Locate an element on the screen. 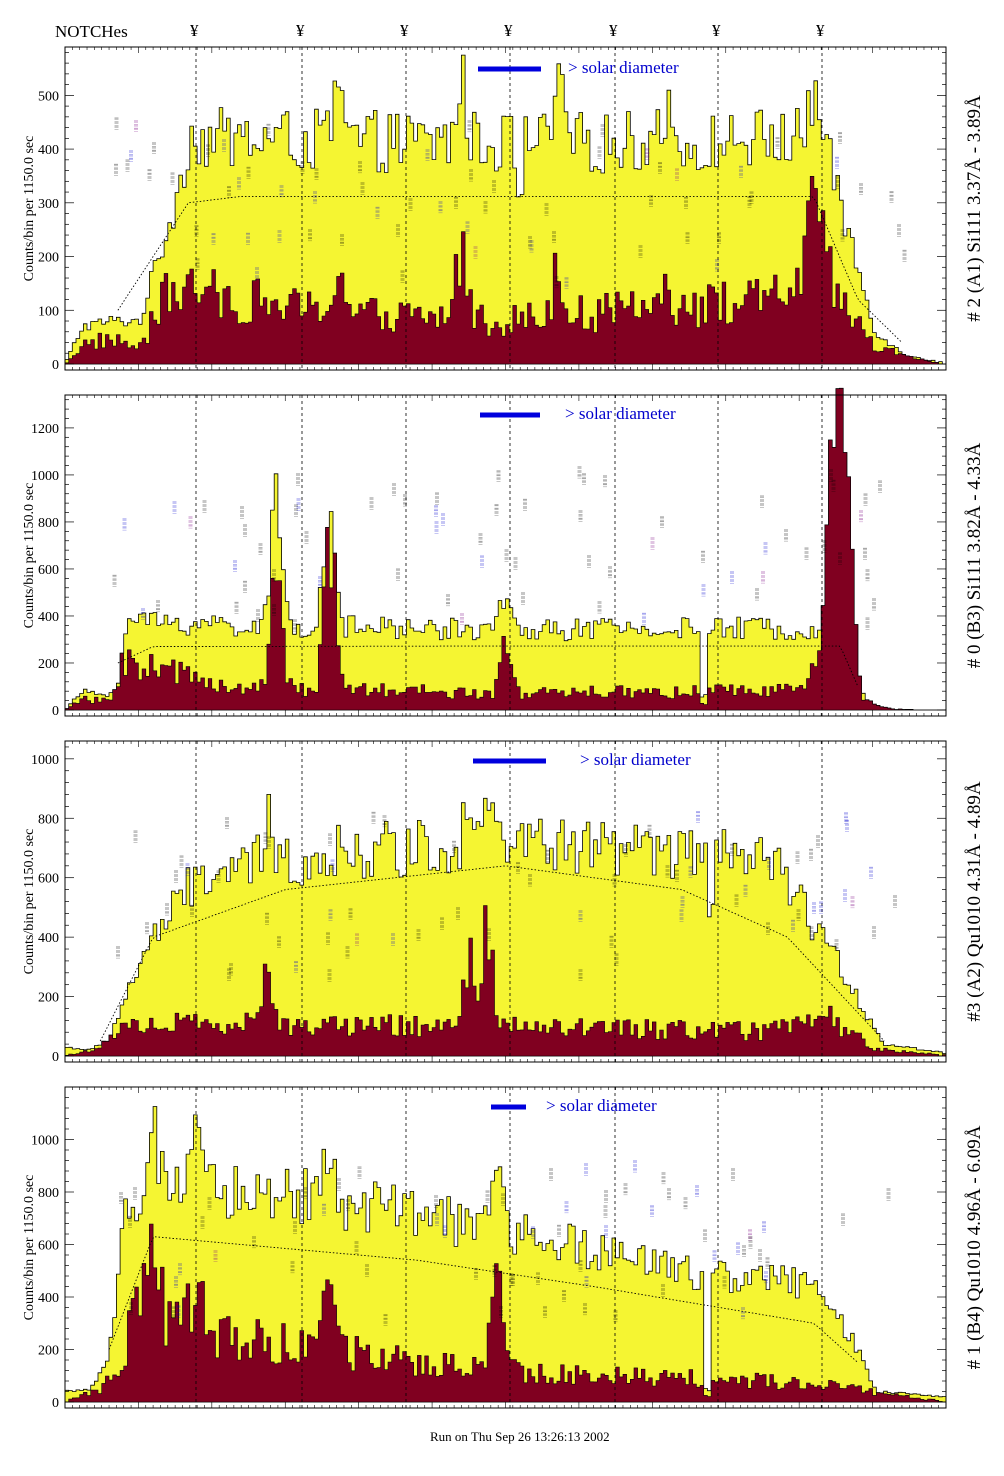  panel-title: # 2 (A1) Si111 3.37Å - 3.89Å is located at coordinates (974, 208).